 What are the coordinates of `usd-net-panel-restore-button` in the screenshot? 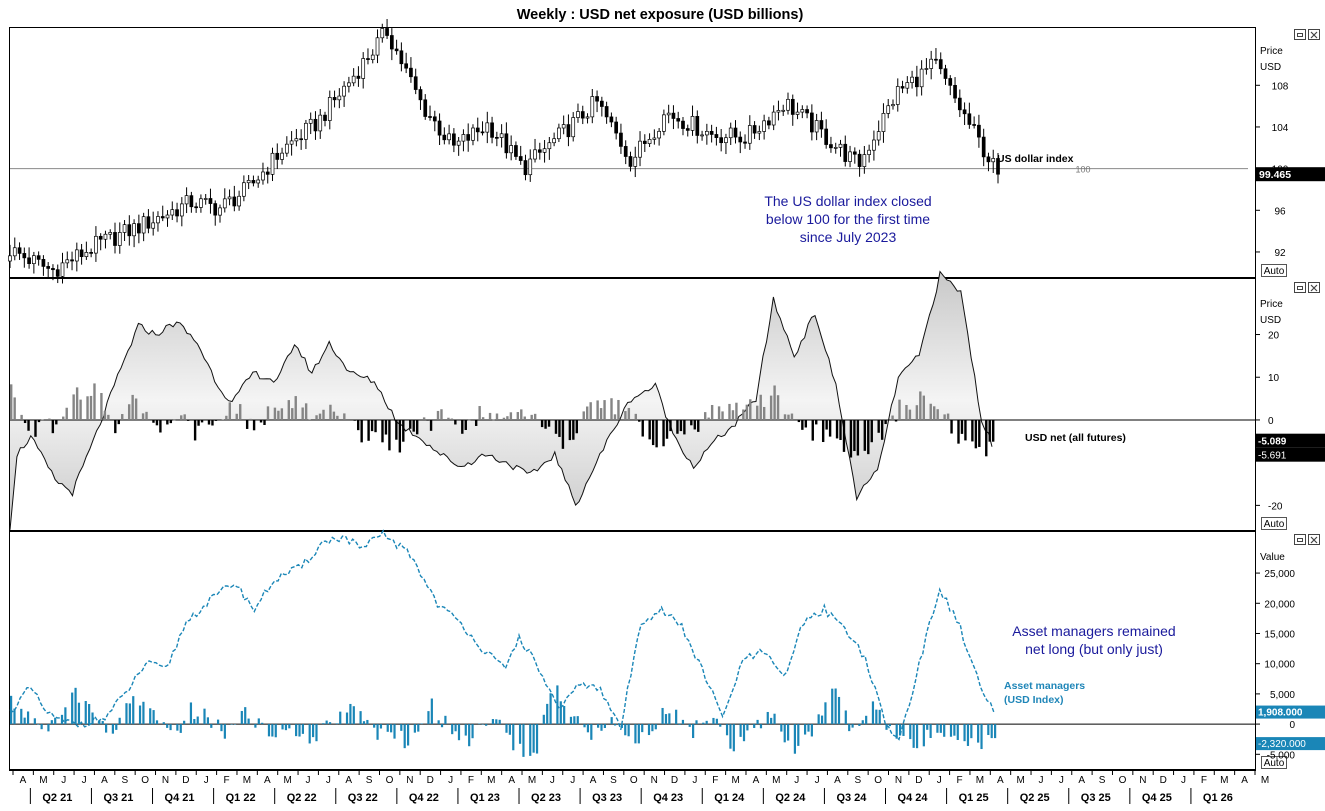 It's located at (1300, 288).